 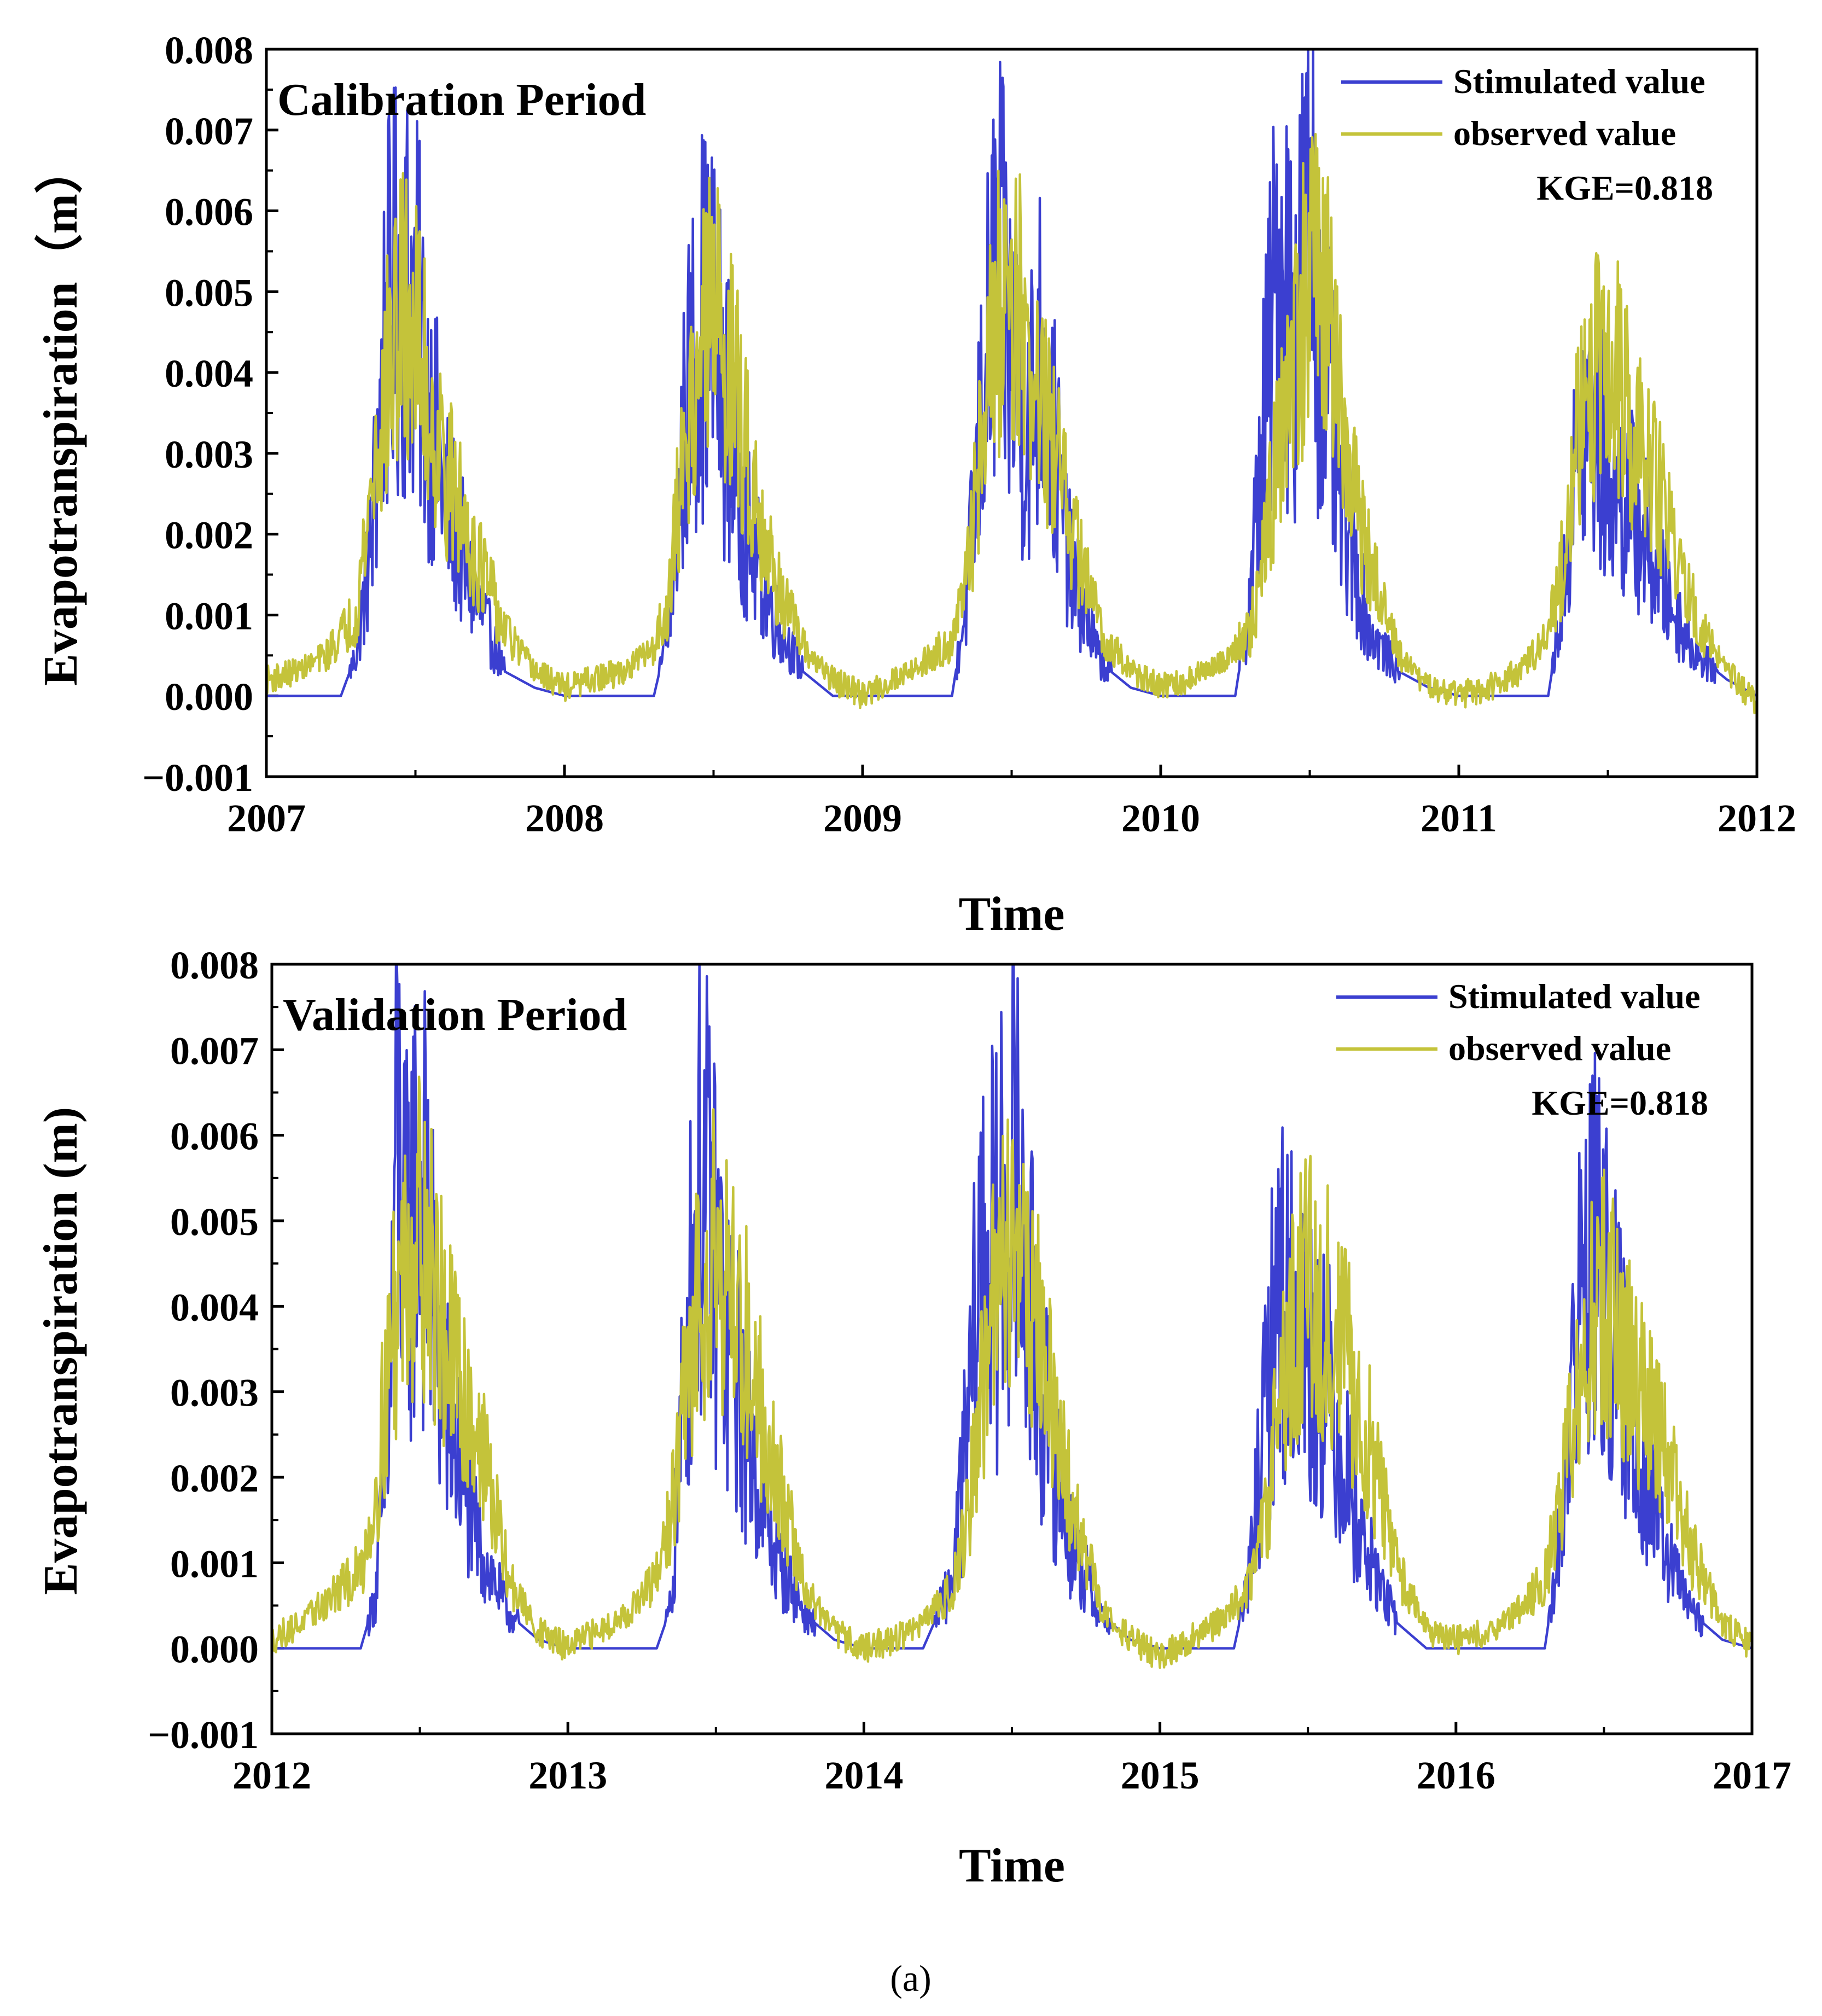 I want to click on calibration-title: Calibration Period, so click(x=461, y=99).